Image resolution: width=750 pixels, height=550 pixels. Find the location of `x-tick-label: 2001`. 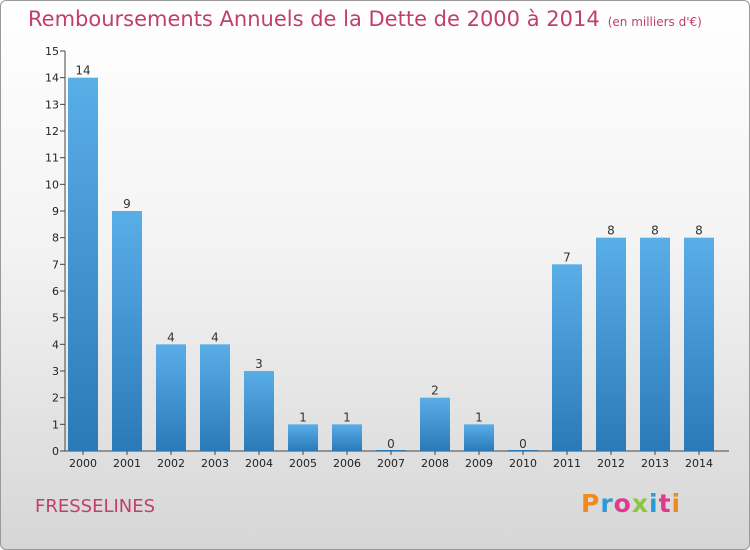

x-tick-label: 2001 is located at coordinates (127, 463).